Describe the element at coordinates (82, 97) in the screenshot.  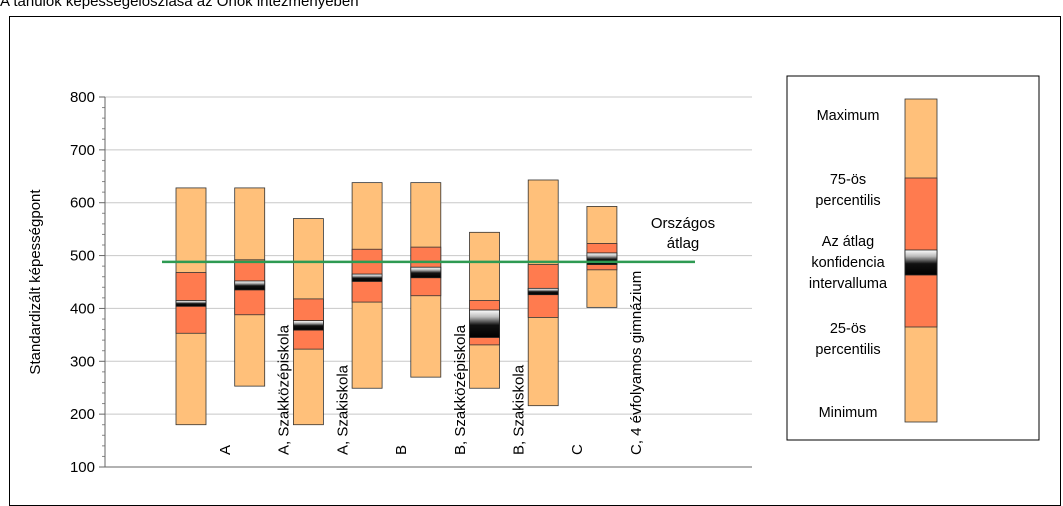
I see `y-tick-label: 800` at that location.